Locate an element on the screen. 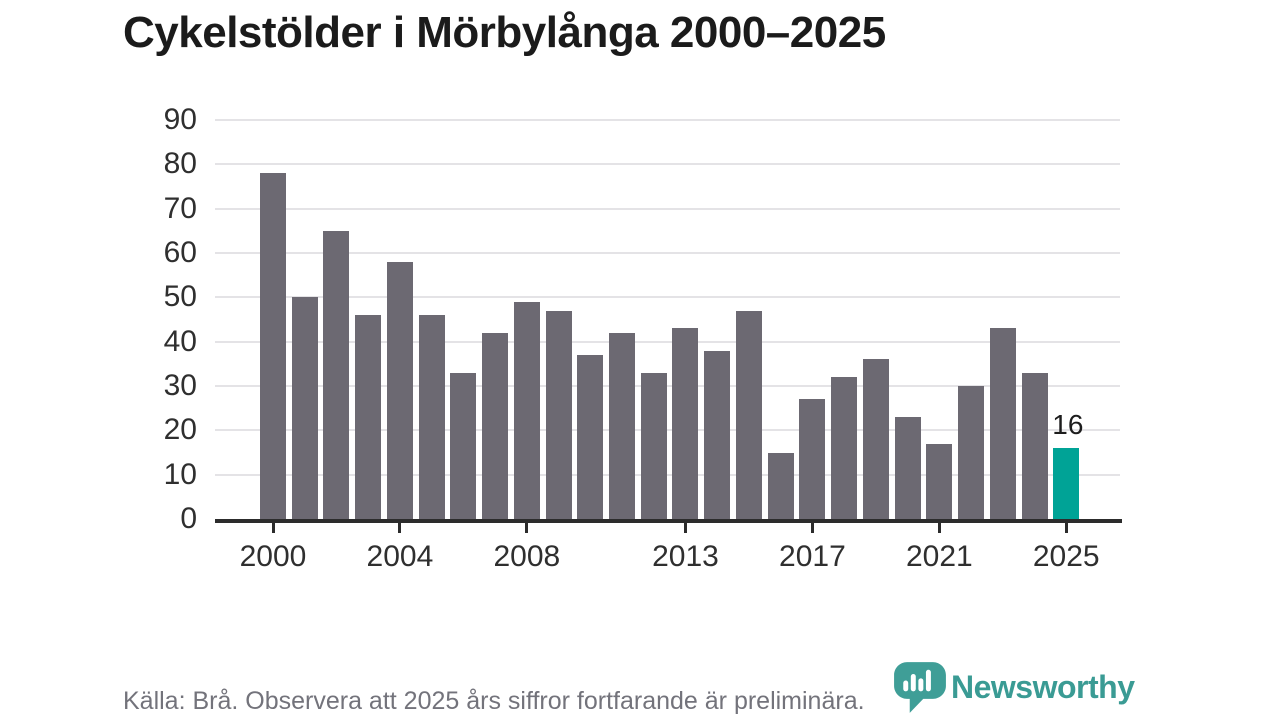 The image size is (1280, 720). y-axis-label-40: 40 is located at coordinates (180, 341).